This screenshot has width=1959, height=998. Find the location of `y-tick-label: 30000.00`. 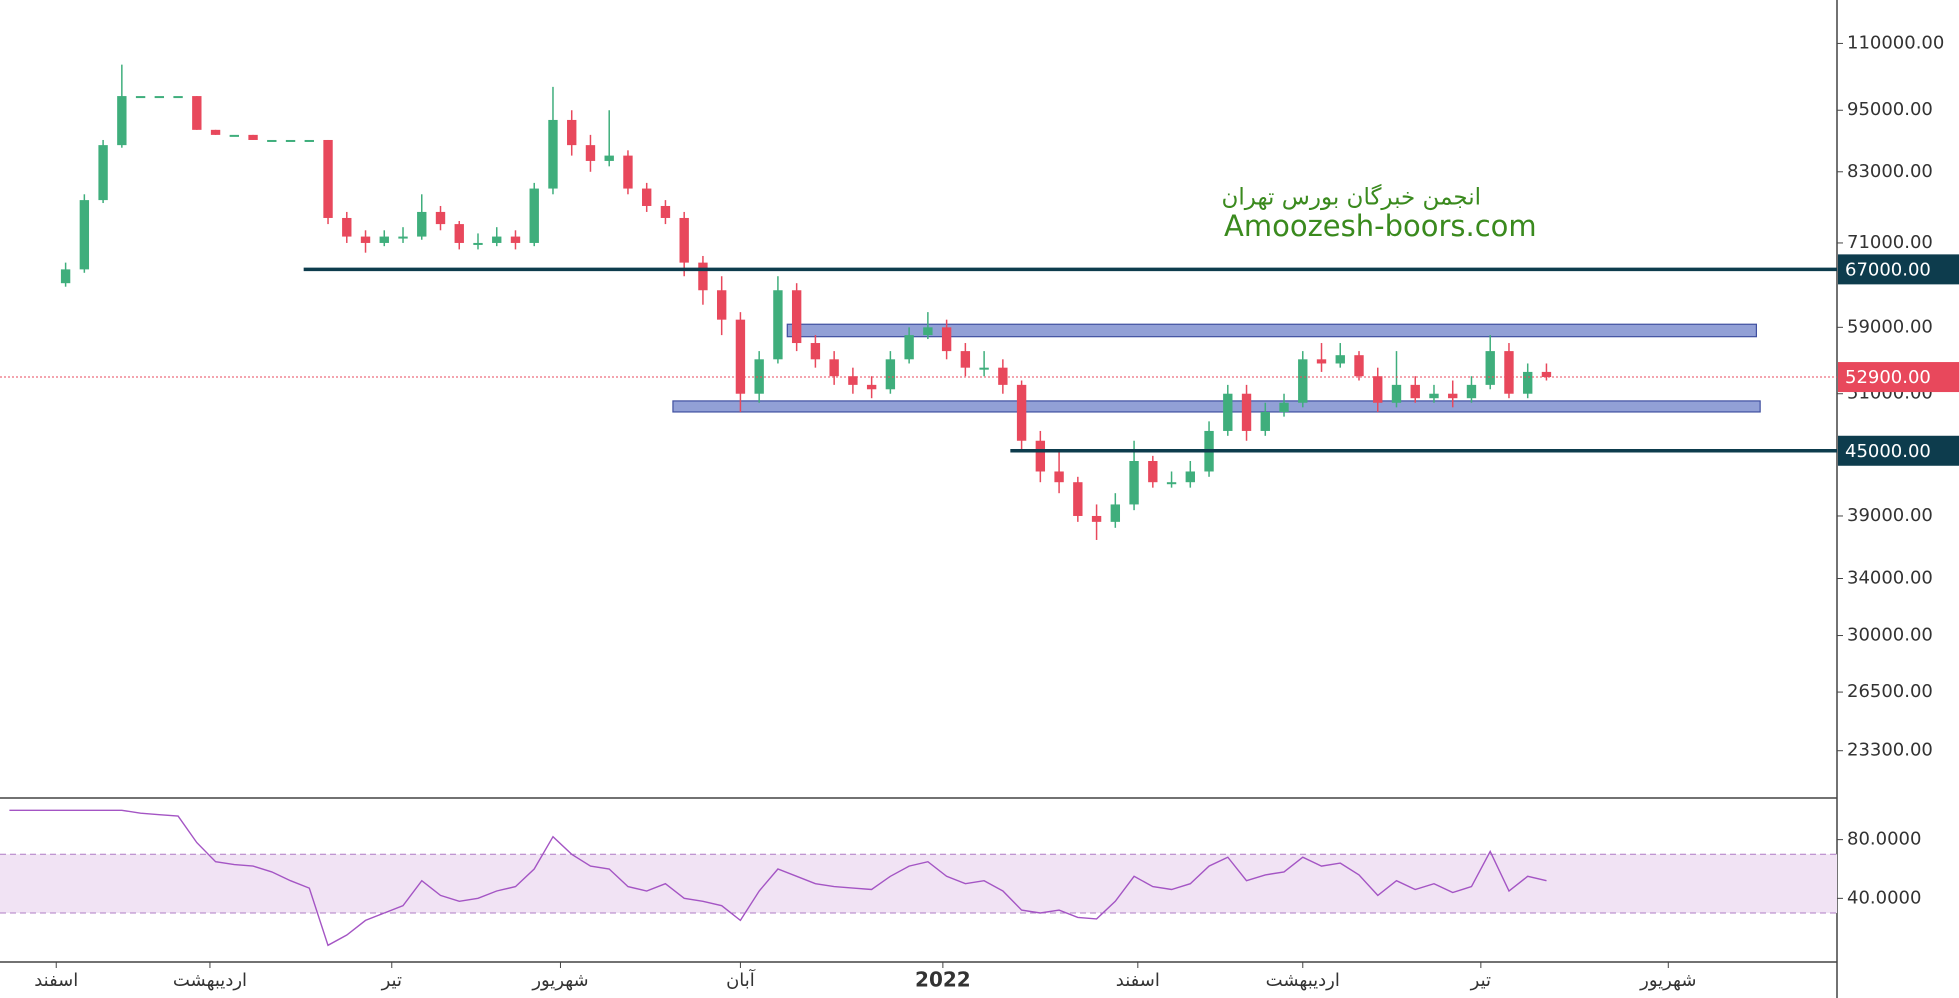

y-tick-label: 30000.00 is located at coordinates (1890, 635).